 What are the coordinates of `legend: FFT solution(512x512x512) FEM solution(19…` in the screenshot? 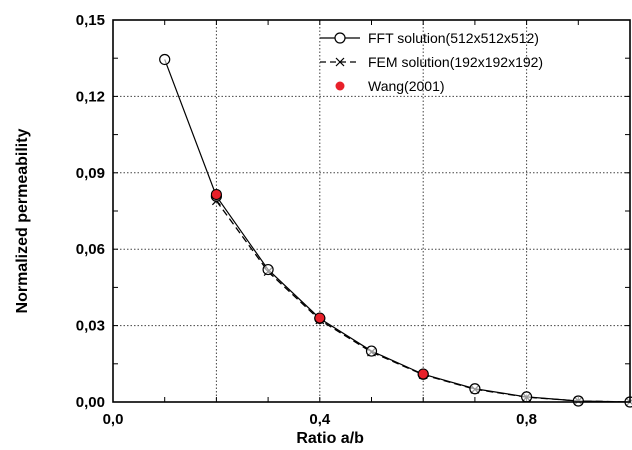 It's located at (431, 62).